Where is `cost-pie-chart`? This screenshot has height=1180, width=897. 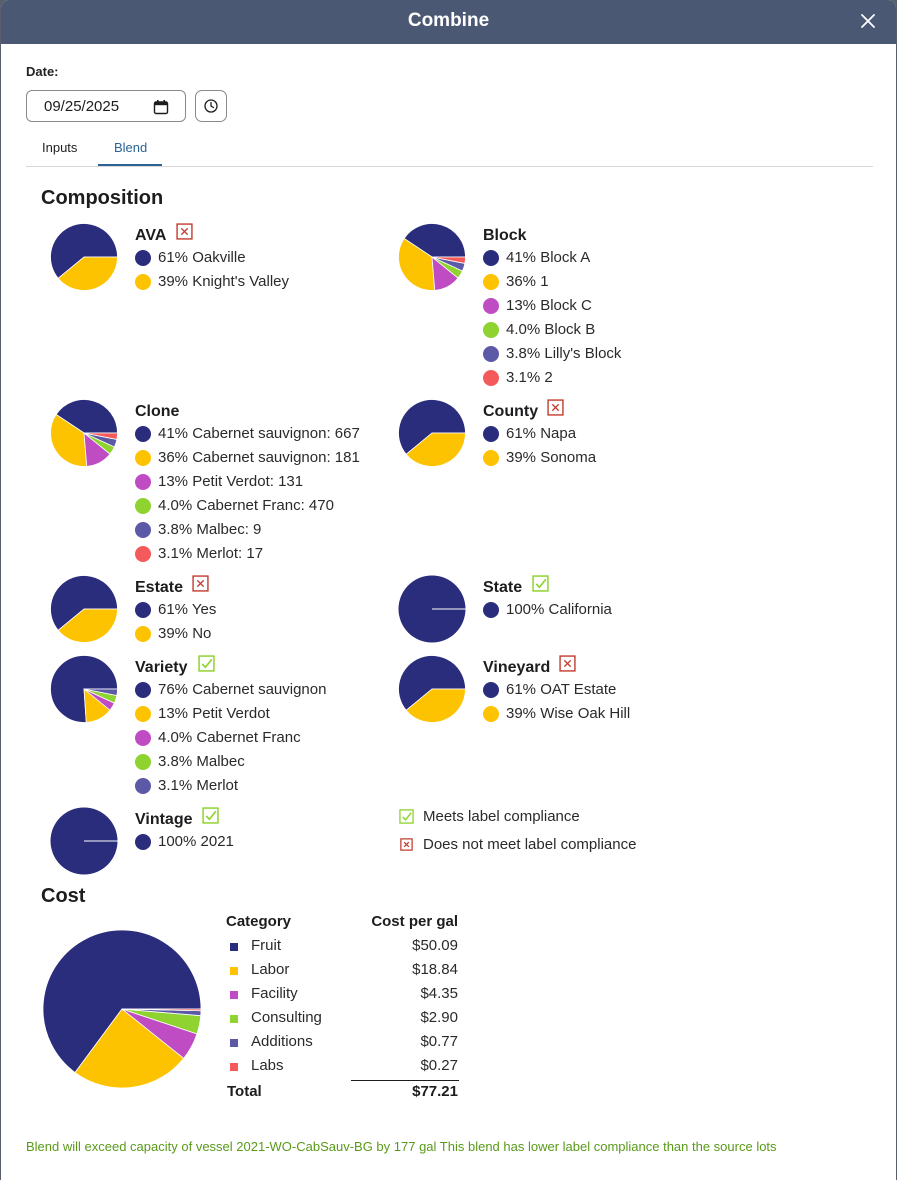
cost-pie-chart is located at coordinates (122, 1009).